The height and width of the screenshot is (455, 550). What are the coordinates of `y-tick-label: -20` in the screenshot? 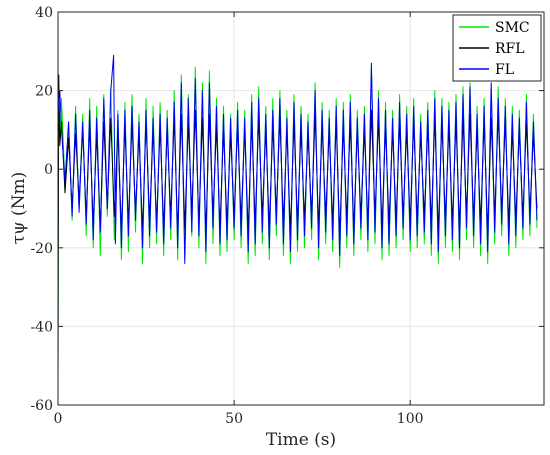 It's located at (41, 249).